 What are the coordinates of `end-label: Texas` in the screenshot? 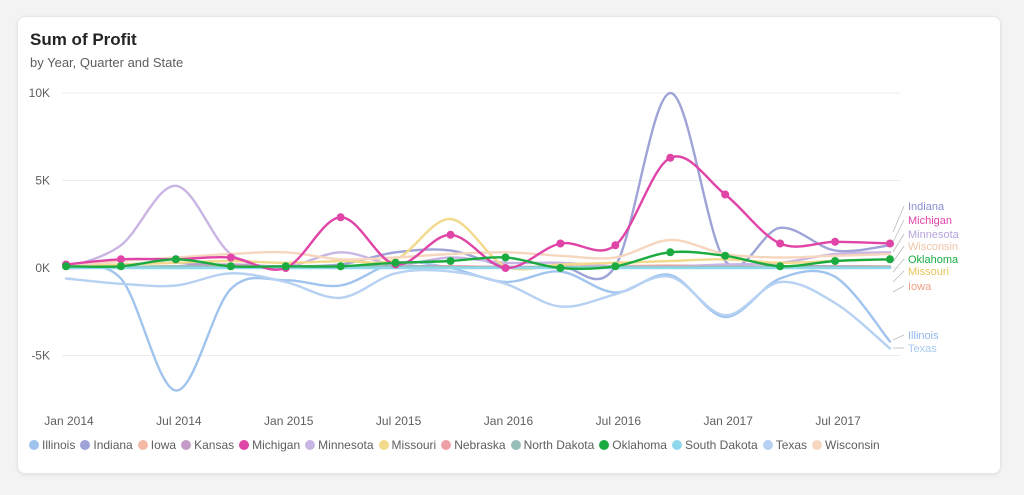 It's located at (922, 349).